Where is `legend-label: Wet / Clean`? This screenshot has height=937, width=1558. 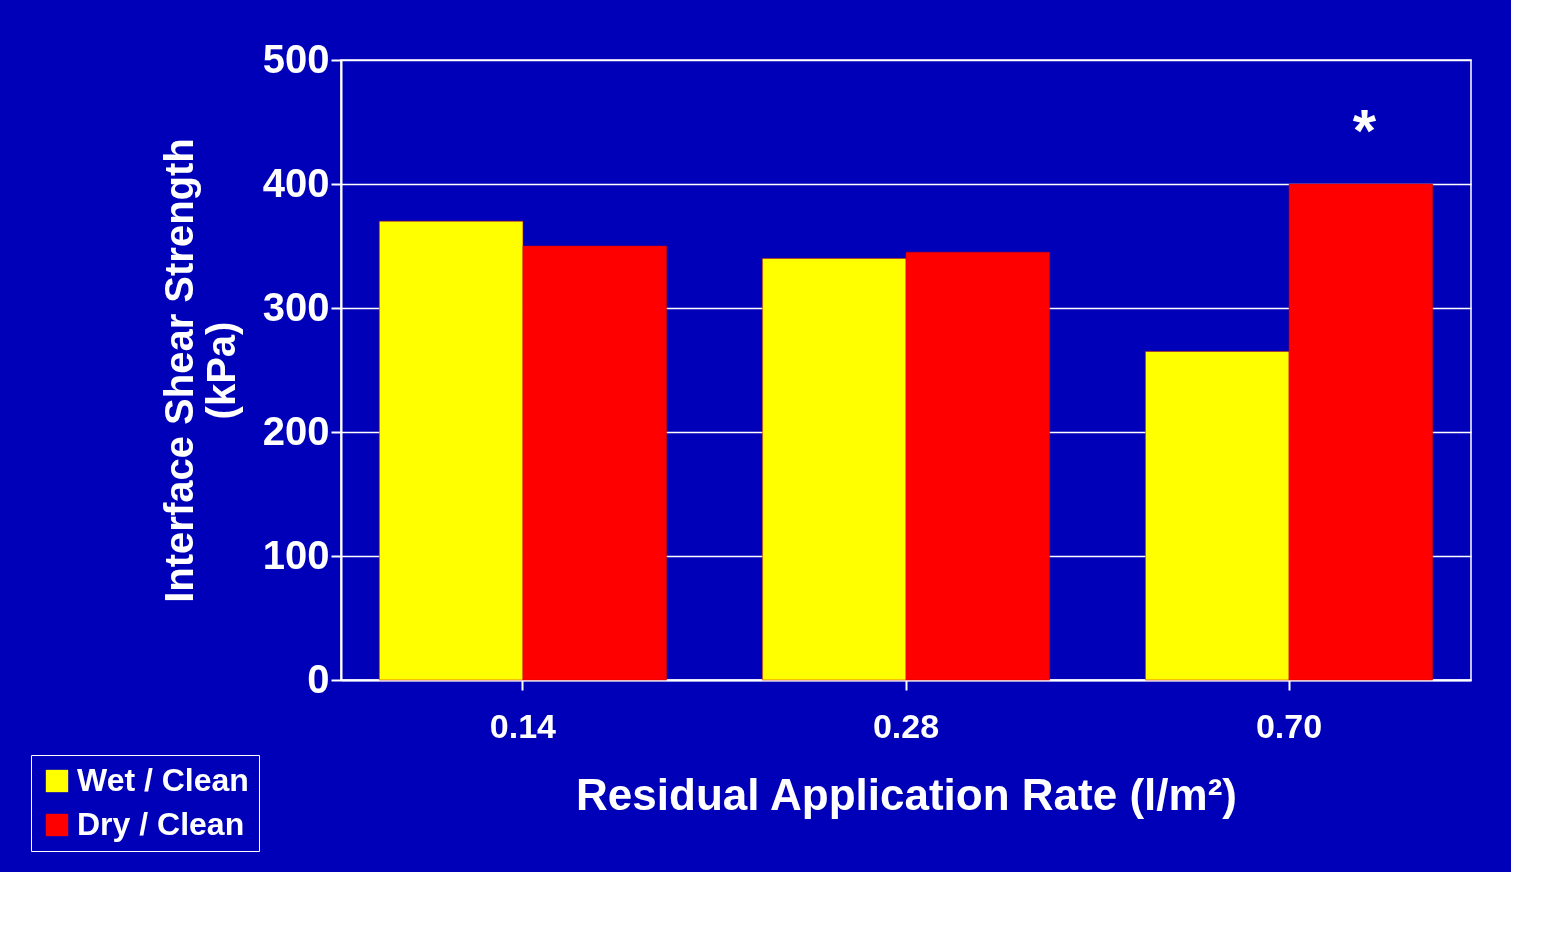
legend-label: Wet / Clean is located at coordinates (163, 780).